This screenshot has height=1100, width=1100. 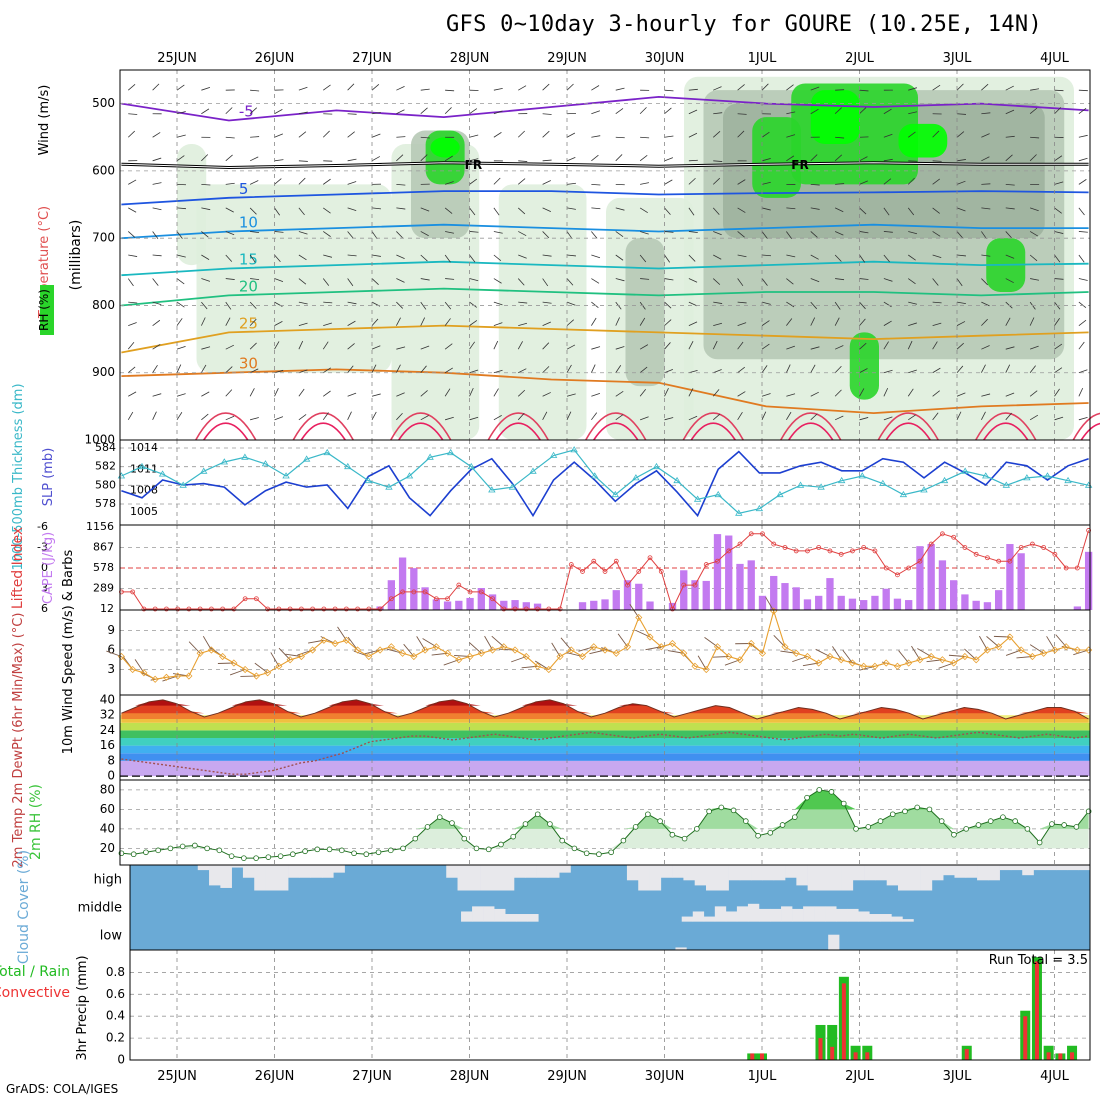 What do you see at coordinates (1072, 1056) in the screenshot?
I see `precip-convective-bar` at bounding box center [1072, 1056].